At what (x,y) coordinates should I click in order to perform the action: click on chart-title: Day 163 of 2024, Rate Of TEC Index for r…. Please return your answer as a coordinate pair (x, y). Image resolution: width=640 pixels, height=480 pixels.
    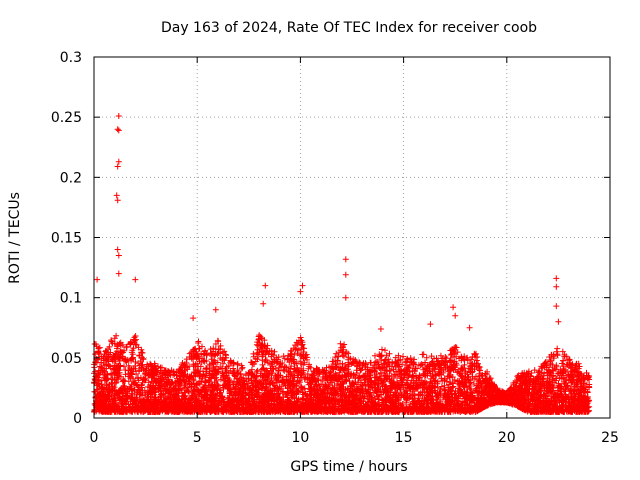
    Looking at the image, I should click on (349, 28).